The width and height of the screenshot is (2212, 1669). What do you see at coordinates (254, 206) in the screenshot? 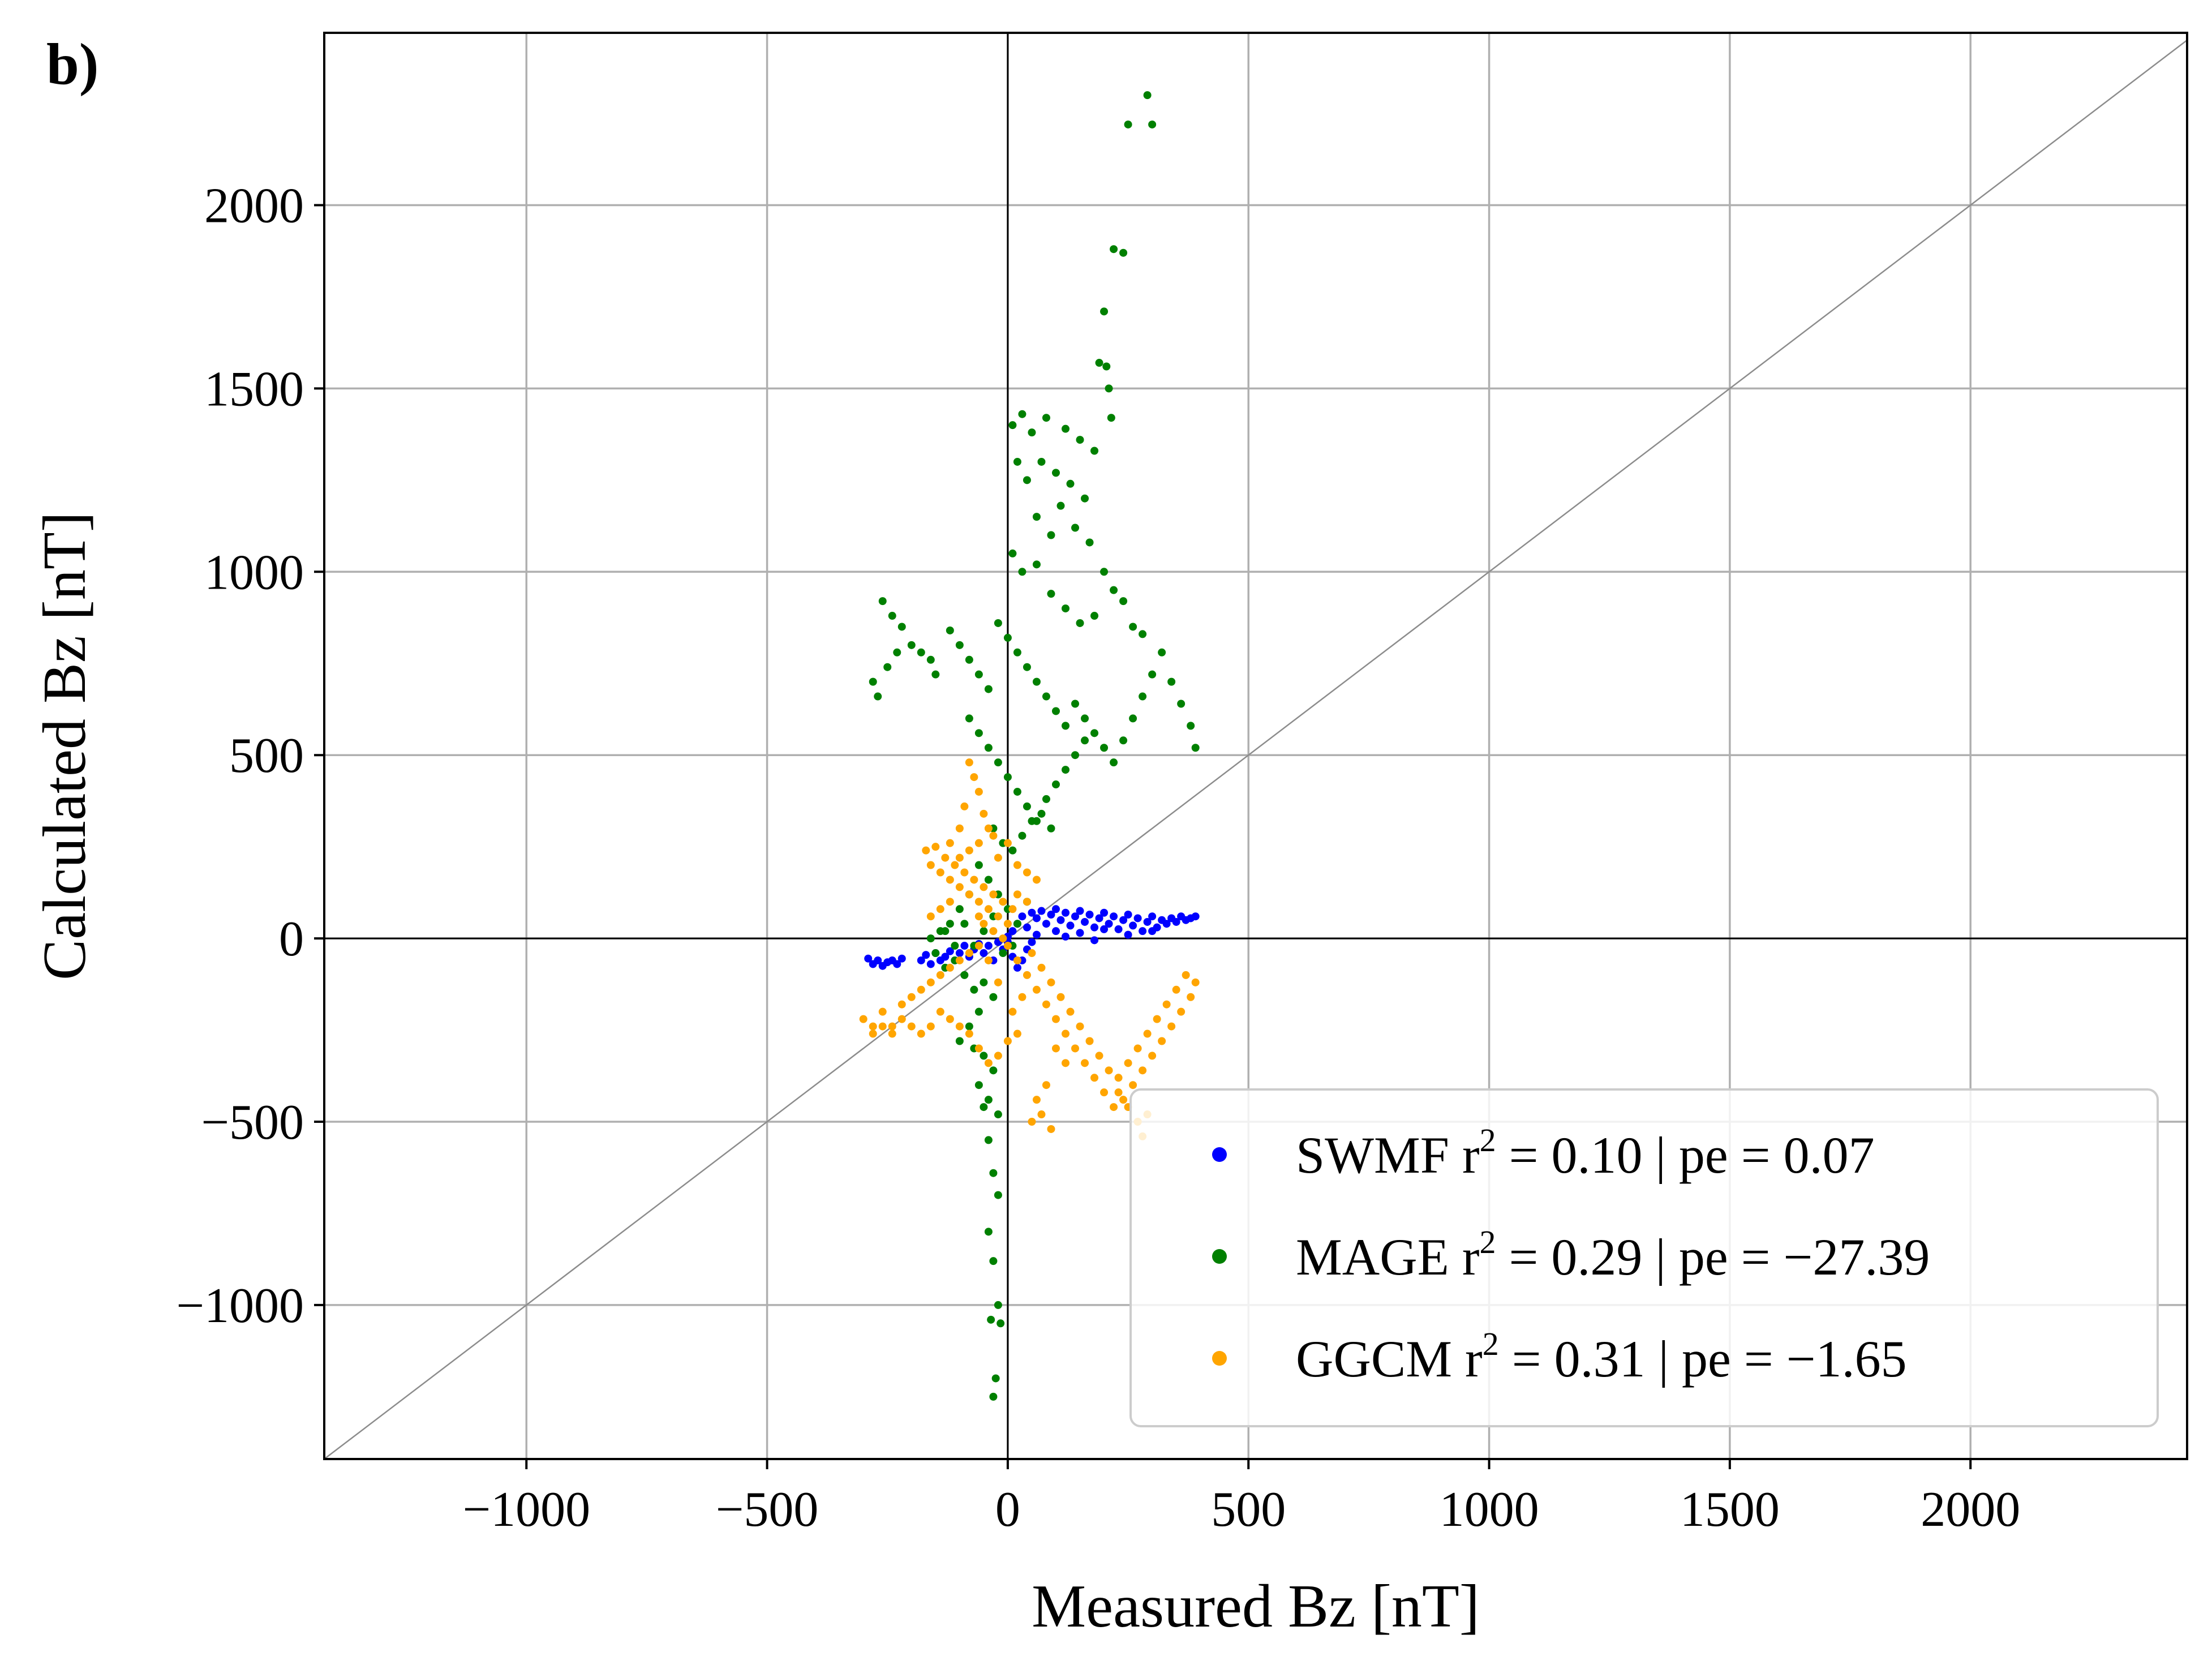
I see `y-tick-label: 2000` at bounding box center [254, 206].